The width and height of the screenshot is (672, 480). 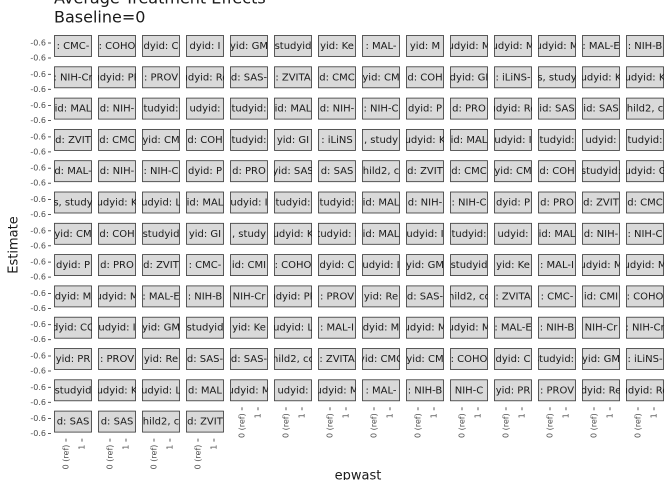 What do you see at coordinates (601, 171) in the screenshot?
I see `facet-strip-label: studyid:` at bounding box center [601, 171].